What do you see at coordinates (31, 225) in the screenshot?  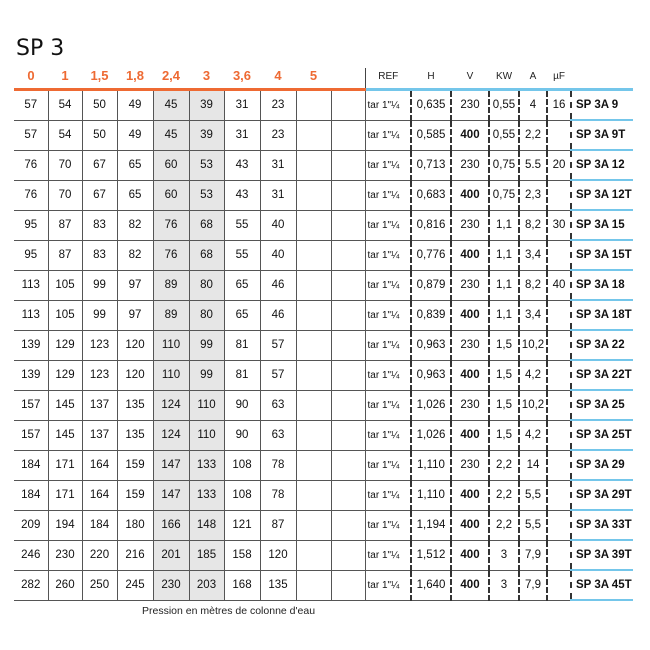 I see `pressure-cell: 95` at bounding box center [31, 225].